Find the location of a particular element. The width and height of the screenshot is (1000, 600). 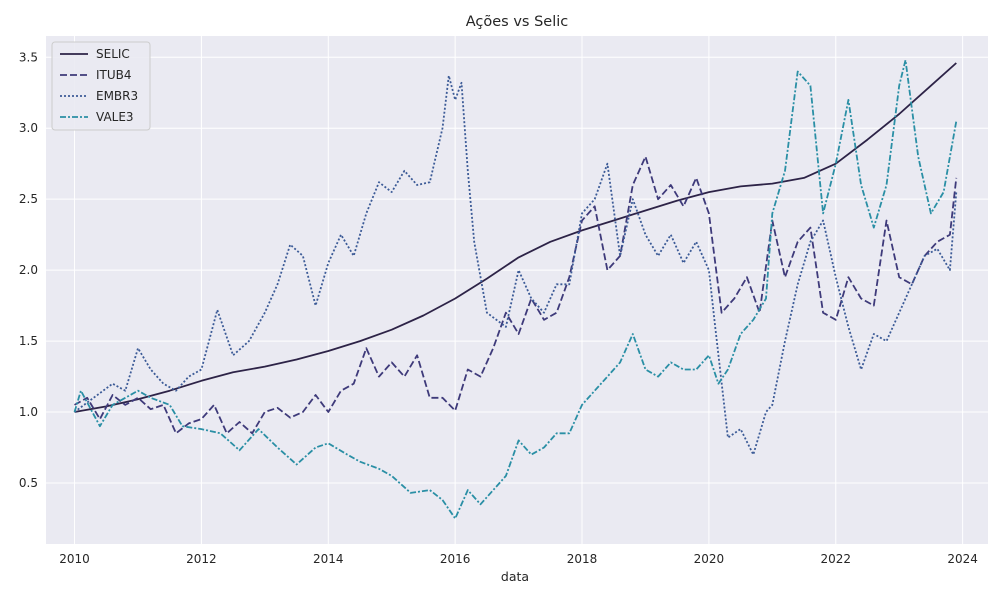

chart-title: Ações vs Selic is located at coordinates (517, 22).